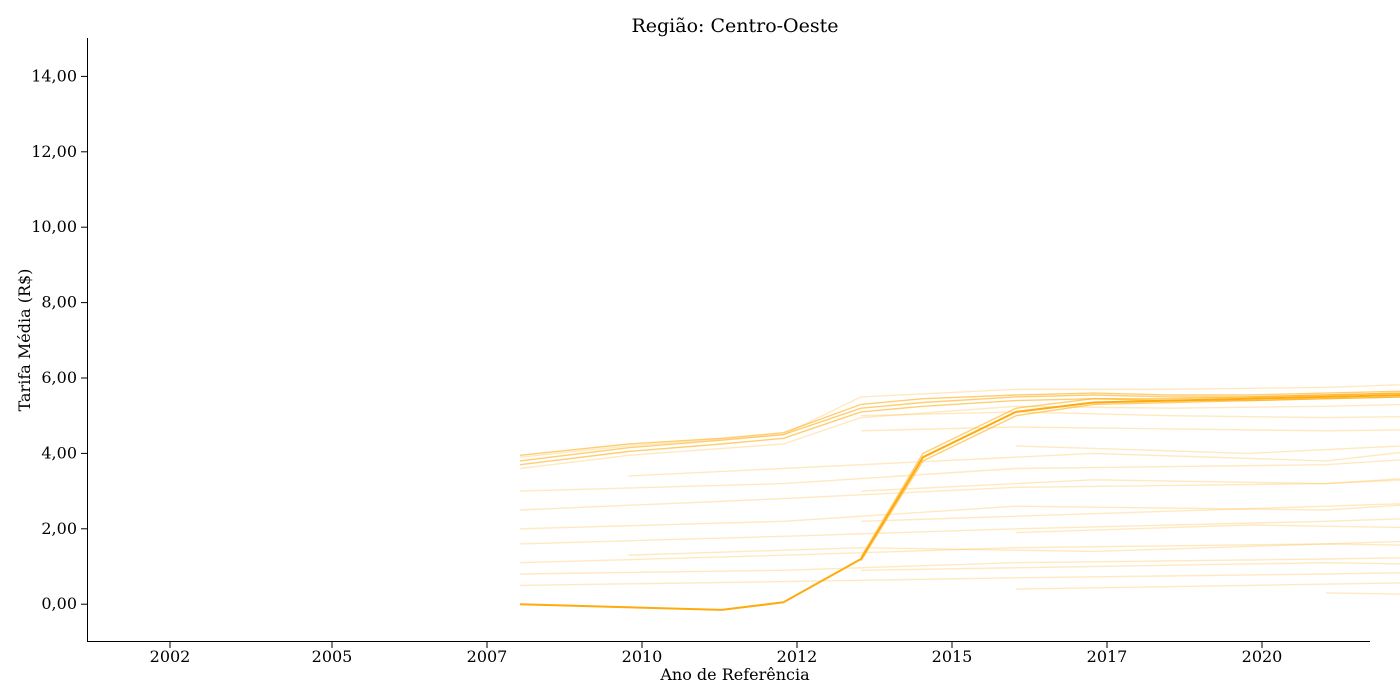 Image resolution: width=1400 pixels, height=700 pixels. I want to click on x-tick-label: 2002, so click(170, 656).